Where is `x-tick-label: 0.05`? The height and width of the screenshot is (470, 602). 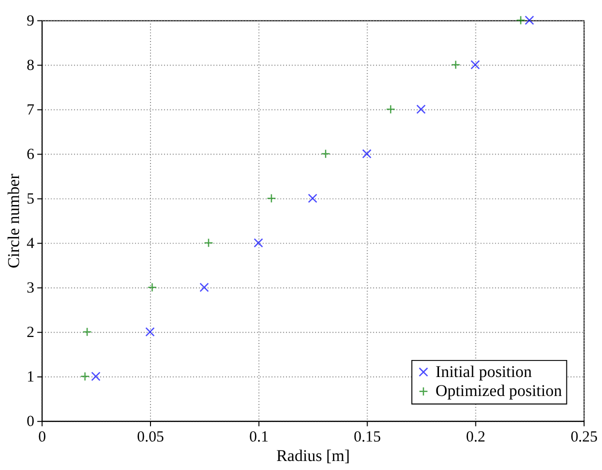 x-tick-label: 0.05 is located at coordinates (150, 437).